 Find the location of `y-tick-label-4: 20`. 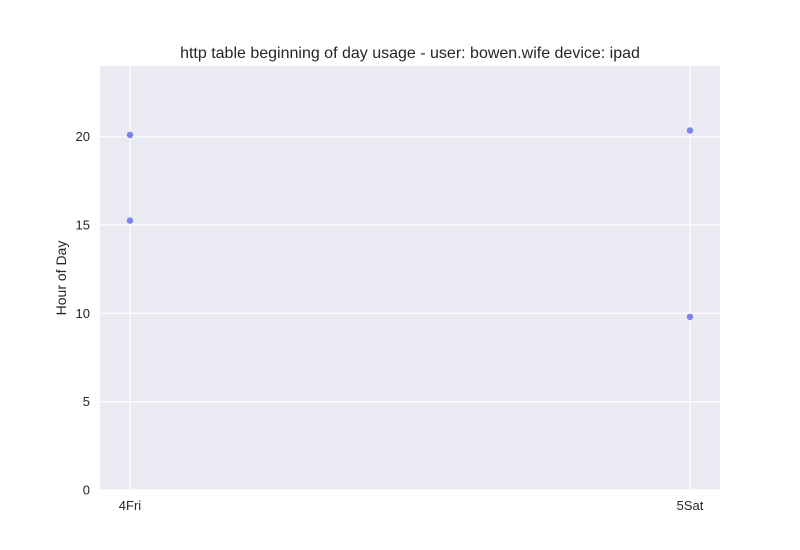

y-tick-label-4: 20 is located at coordinates (83, 136).